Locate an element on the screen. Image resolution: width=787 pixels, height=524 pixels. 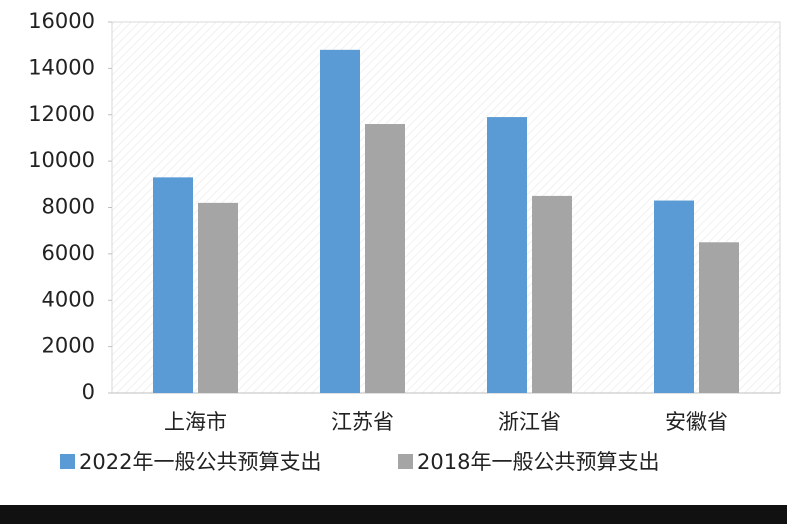
y-tick-label: 6000 is located at coordinates (68, 253).